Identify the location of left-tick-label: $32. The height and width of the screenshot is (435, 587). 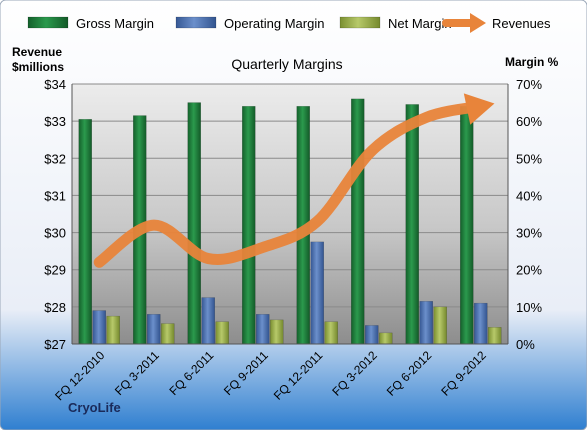
(55, 158).